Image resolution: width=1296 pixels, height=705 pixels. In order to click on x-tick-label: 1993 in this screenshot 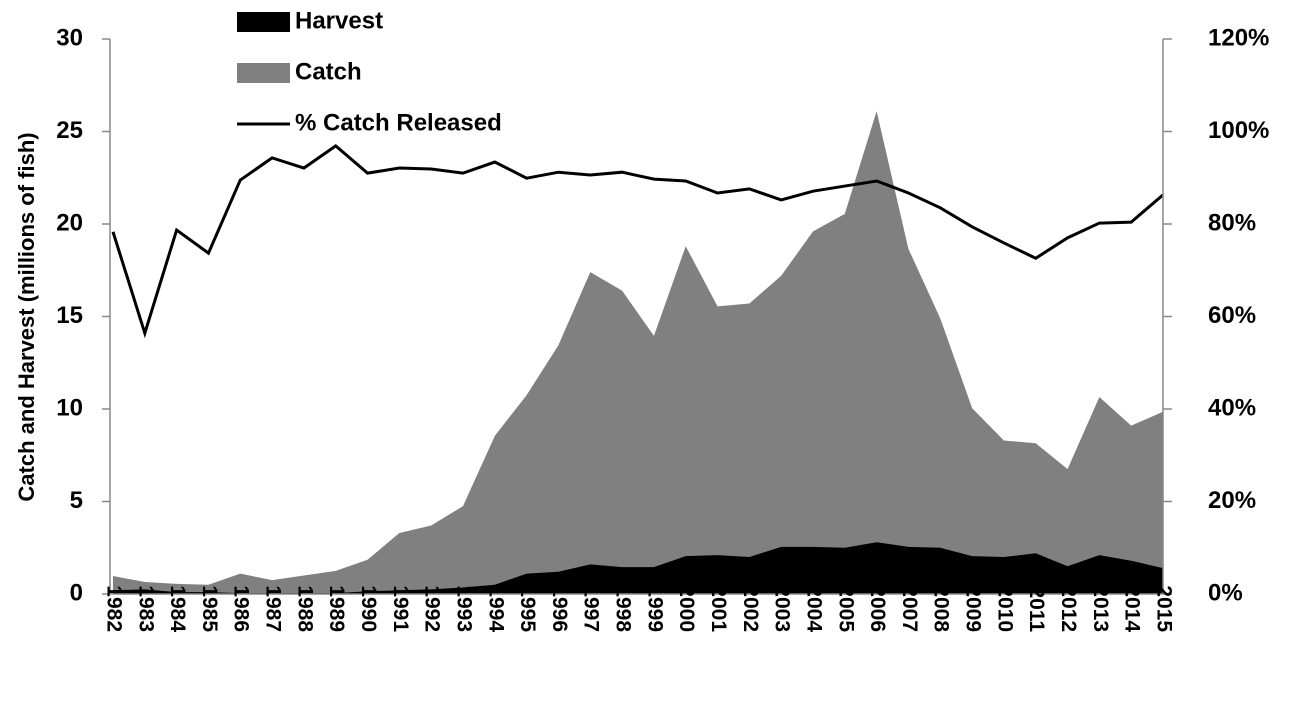, I will do `click(463, 608)`.